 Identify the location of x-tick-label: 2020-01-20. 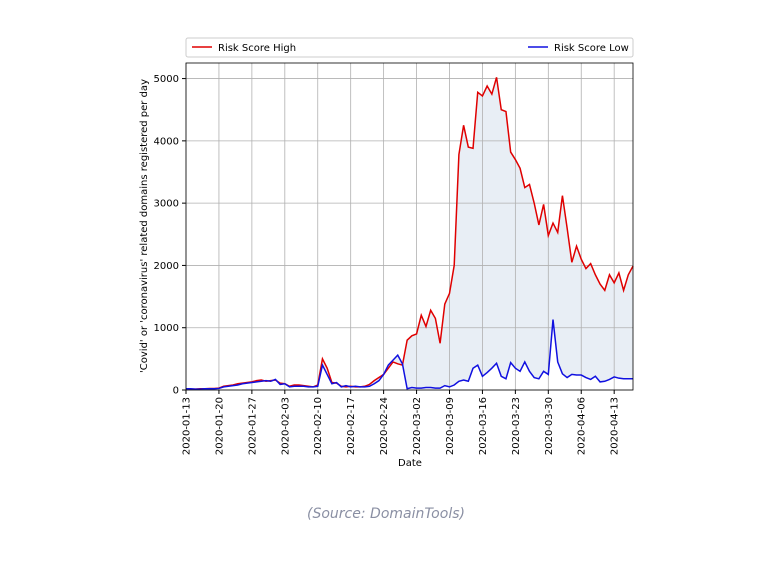
(219, 426).